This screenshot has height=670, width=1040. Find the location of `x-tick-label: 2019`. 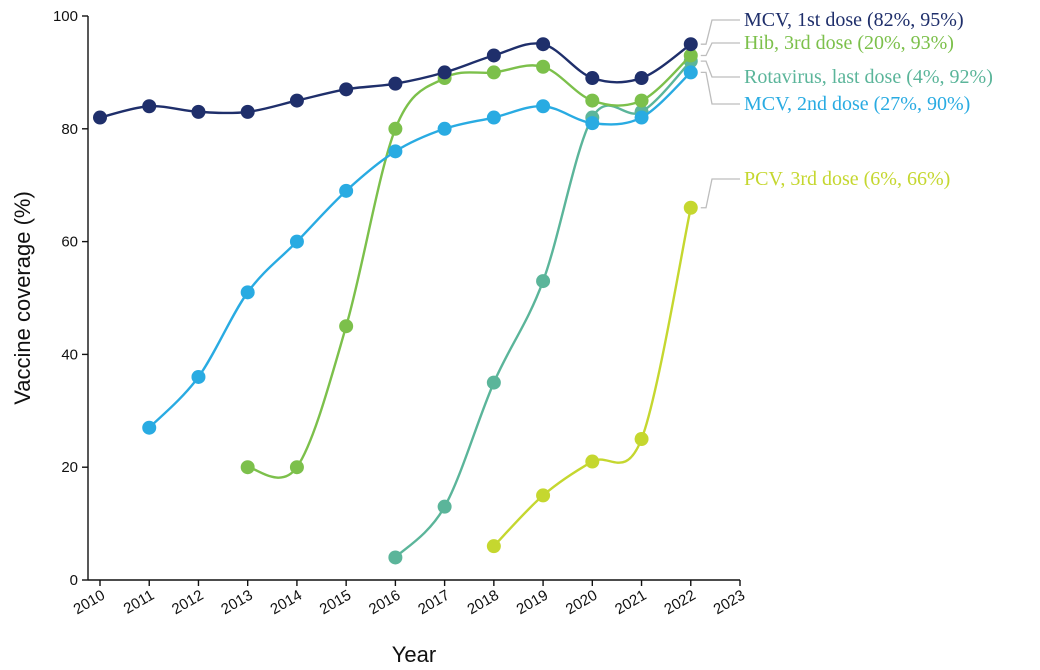

x-tick-label: 2019 is located at coordinates (532, 602).